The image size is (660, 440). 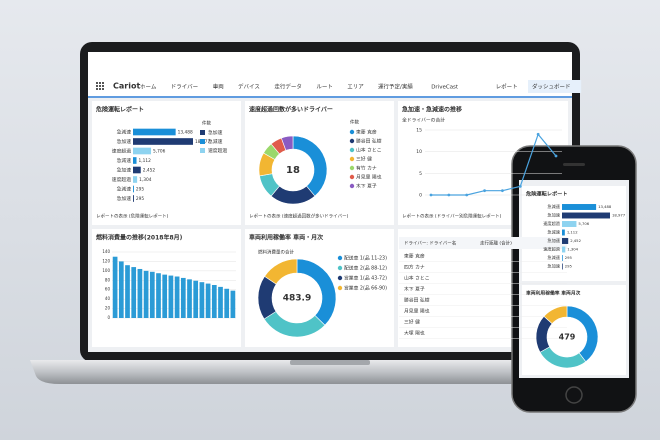 What do you see at coordinates (423, 120) in the screenshot?
I see `panel-subtitle: 全ドライバーの合計` at bounding box center [423, 120].